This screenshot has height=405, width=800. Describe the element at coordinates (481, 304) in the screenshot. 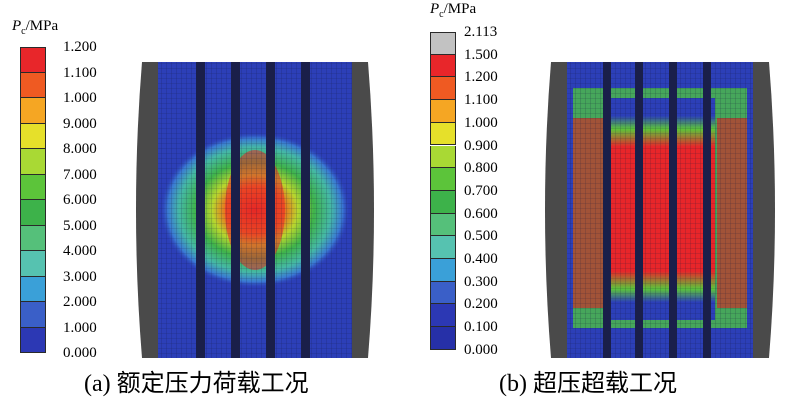

I see `legend-tick-label: 0.200` at that location.